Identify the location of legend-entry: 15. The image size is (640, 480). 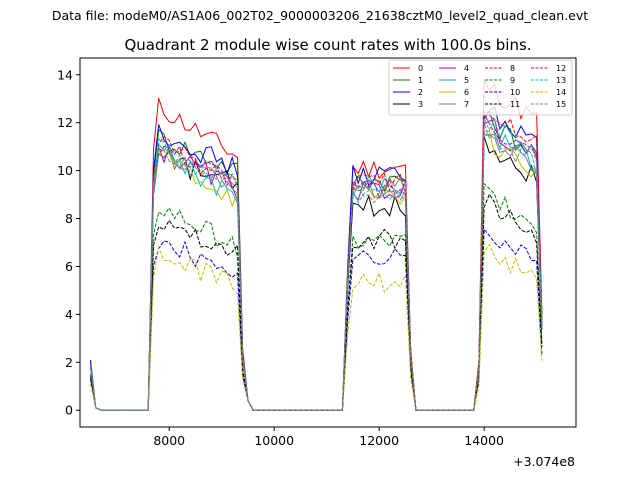
(561, 104).